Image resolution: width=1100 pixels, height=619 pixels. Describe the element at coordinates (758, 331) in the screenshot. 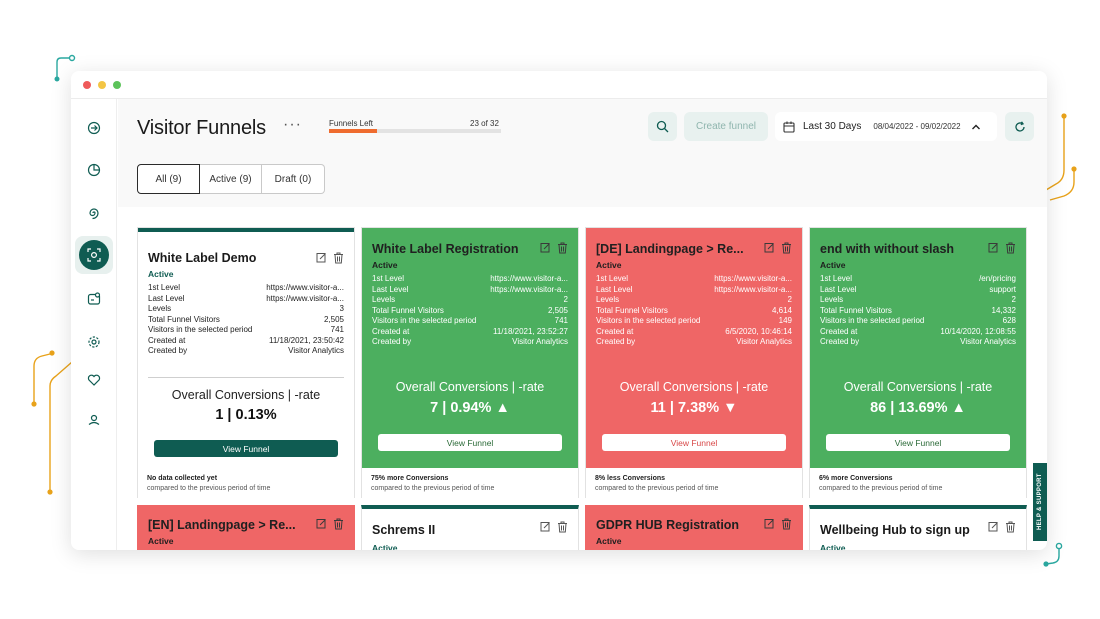

I see `detail-value: 6/5/2020, 10:46:14` at that location.